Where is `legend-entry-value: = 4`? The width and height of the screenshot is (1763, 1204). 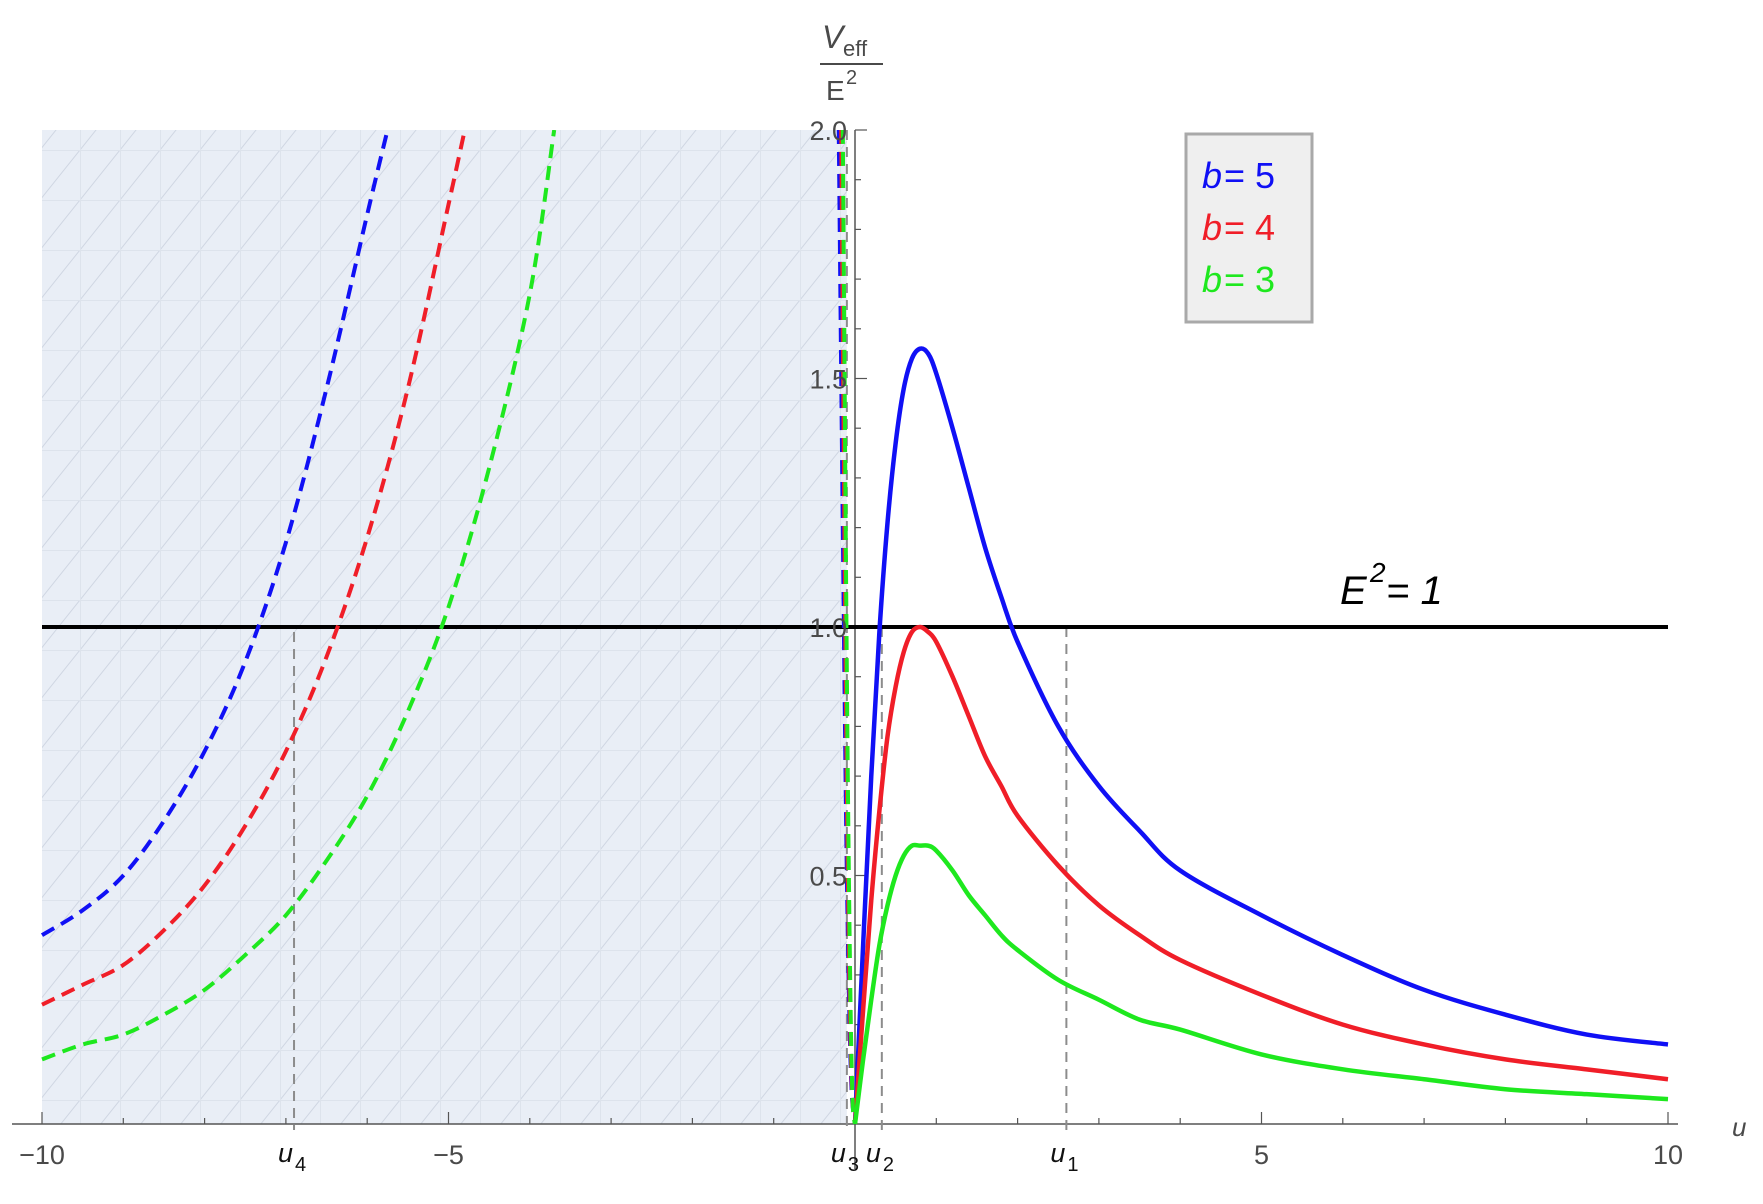 legend-entry-value: = 4 is located at coordinates (1249, 227).